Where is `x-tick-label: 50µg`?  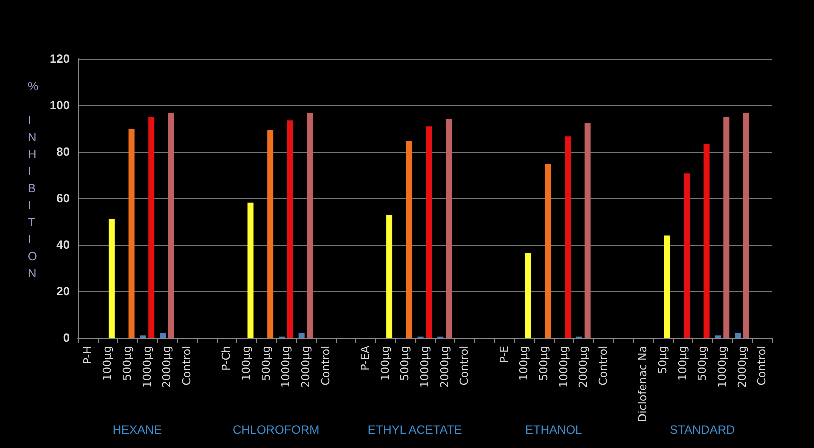
x-tick-label: 50µg is located at coordinates (663, 360).